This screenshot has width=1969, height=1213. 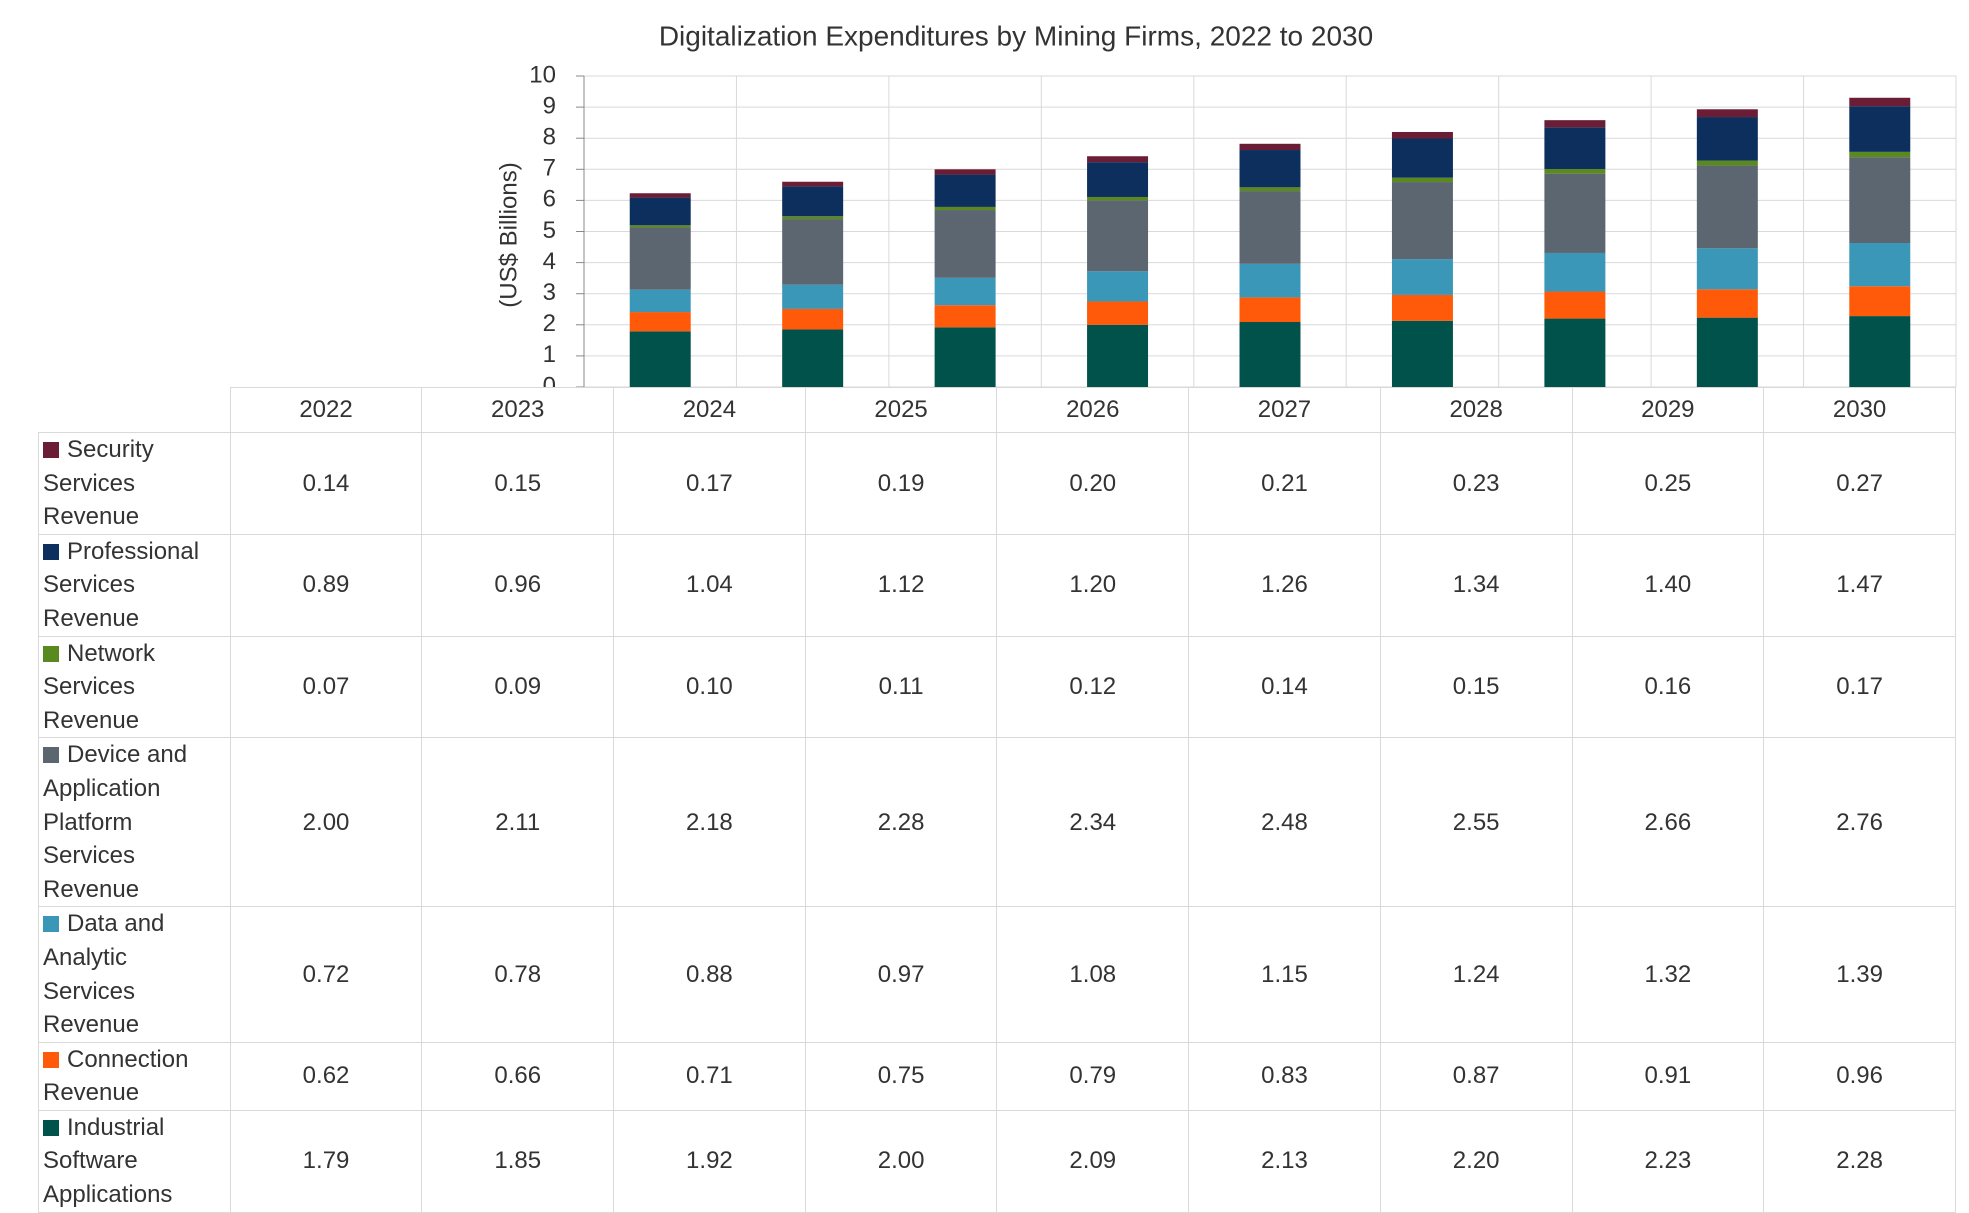 What do you see at coordinates (1859, 974) in the screenshot?
I see `value-cell: 1.39` at bounding box center [1859, 974].